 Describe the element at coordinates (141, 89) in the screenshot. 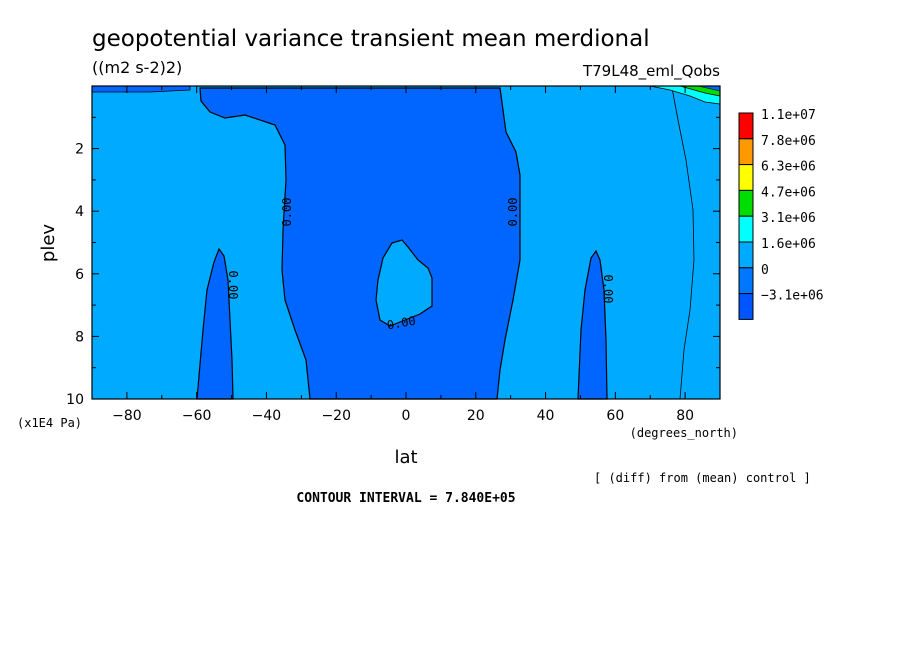

I see `top-band-left` at that location.